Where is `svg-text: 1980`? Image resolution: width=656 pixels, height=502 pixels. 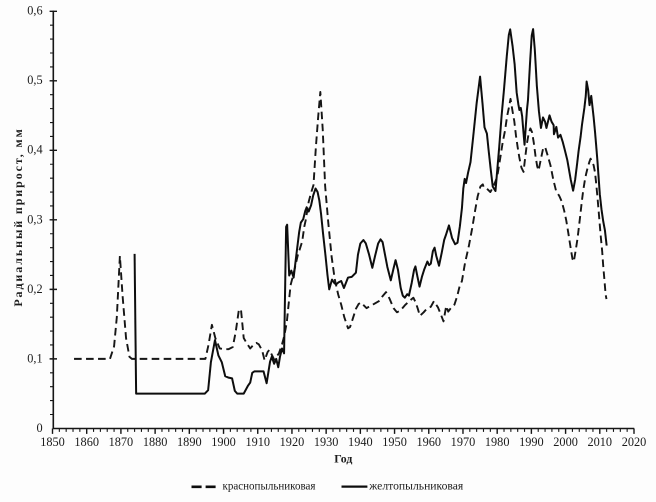
svg-text: 1980 is located at coordinates (497, 442).